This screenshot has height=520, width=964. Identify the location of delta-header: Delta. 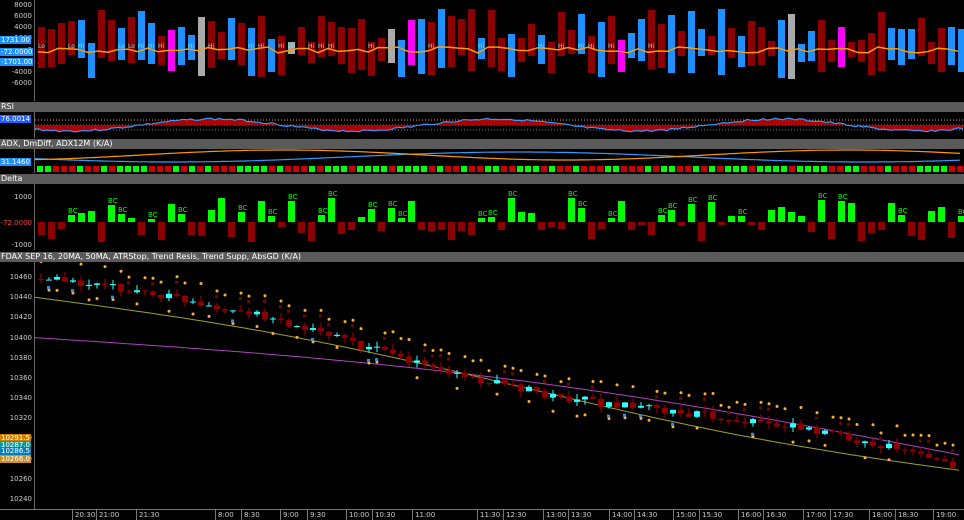
(482, 179).